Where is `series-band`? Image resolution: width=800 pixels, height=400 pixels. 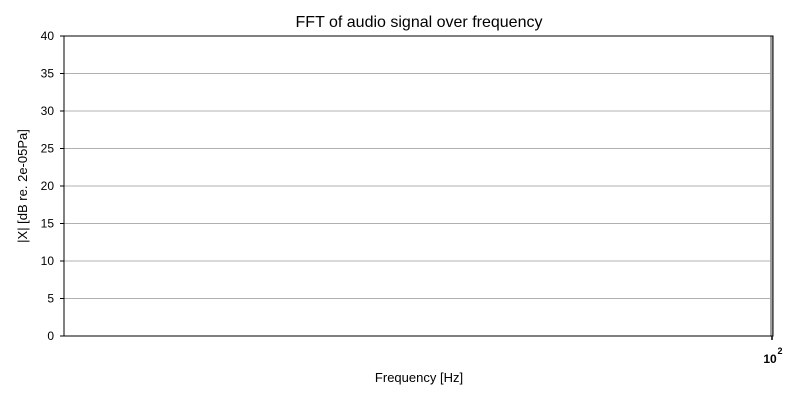 series-band is located at coordinates (771, 186).